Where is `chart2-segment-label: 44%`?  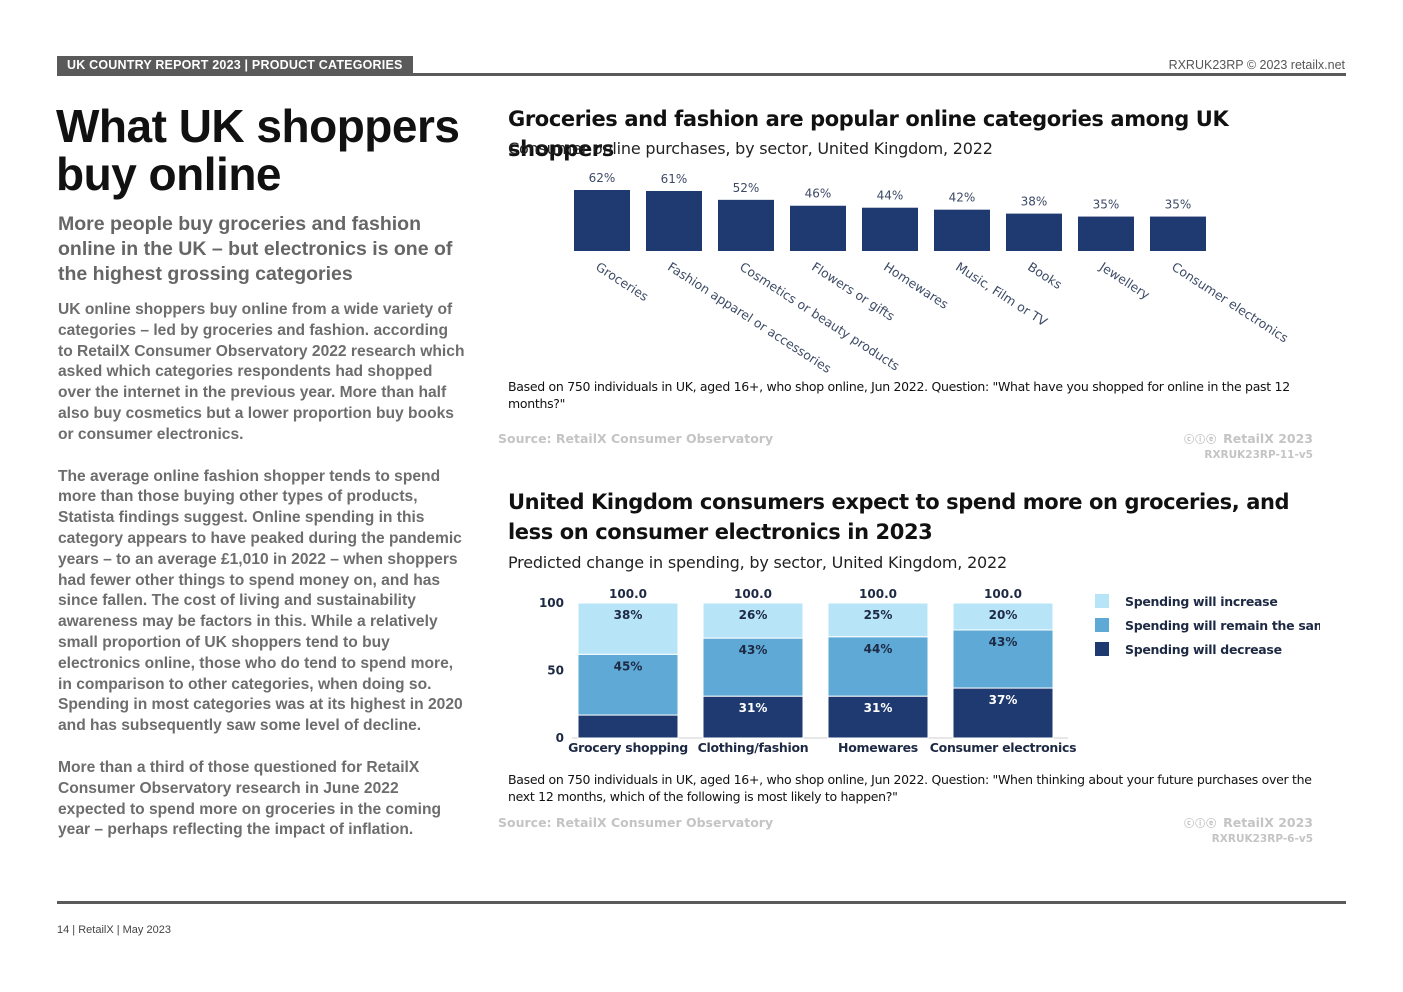 chart2-segment-label: 44% is located at coordinates (878, 649).